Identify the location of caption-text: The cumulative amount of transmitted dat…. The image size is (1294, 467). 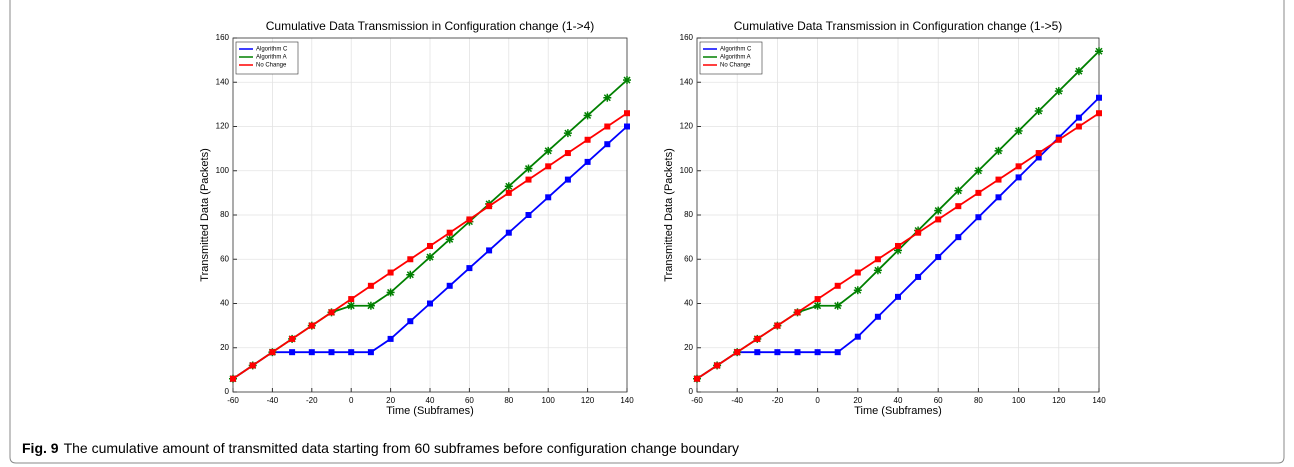
(402, 448).